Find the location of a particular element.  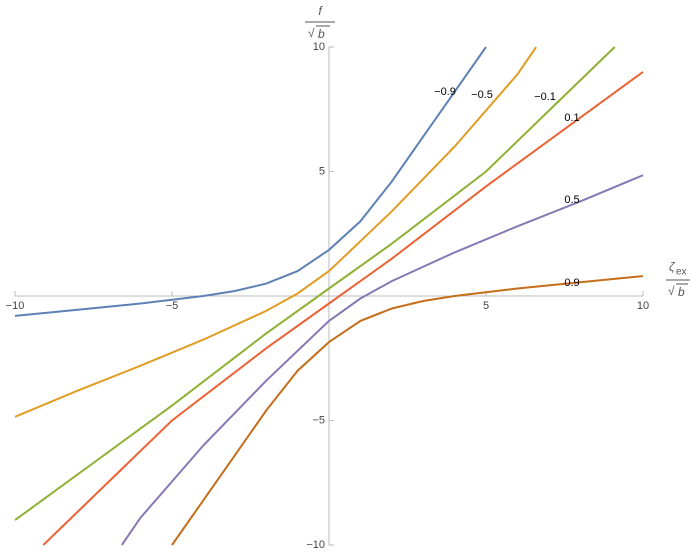

x-label-subscript: ex is located at coordinates (681, 272).